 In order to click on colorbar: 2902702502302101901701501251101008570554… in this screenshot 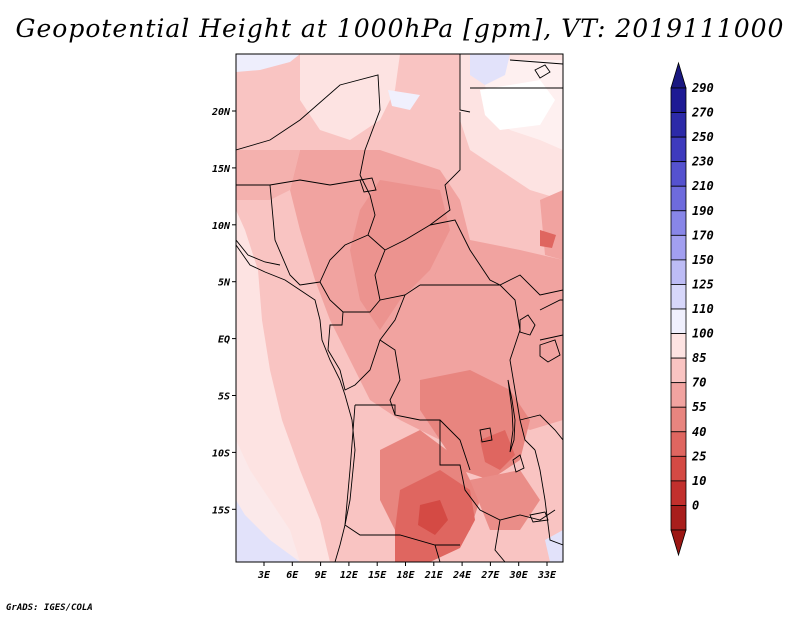, I will do `click(692, 309)`.